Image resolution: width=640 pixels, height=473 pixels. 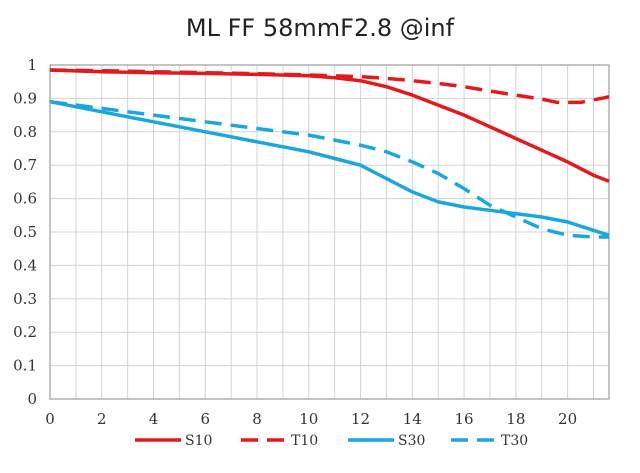 What do you see at coordinates (257, 419) in the screenshot?
I see `x-tick-label: 8` at bounding box center [257, 419].